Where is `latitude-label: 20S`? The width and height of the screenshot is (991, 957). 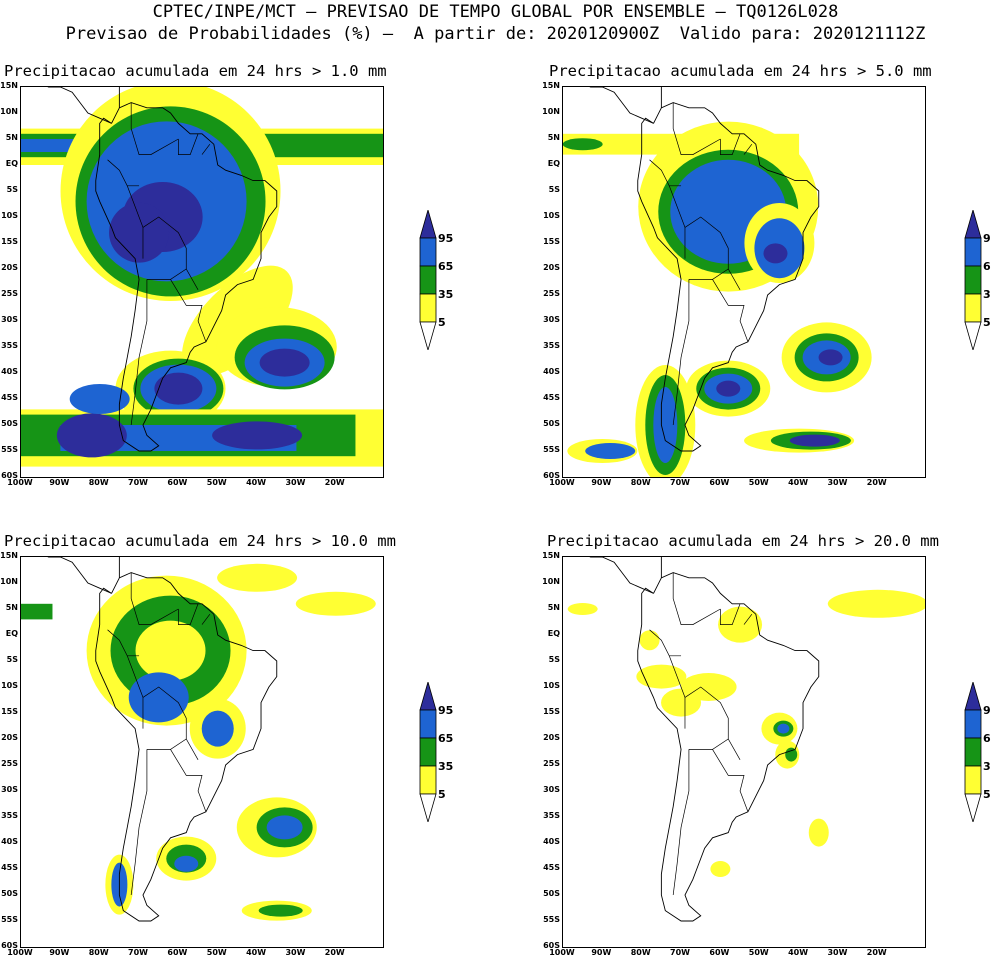 latitude-label: 20S is located at coordinates (551, 267).